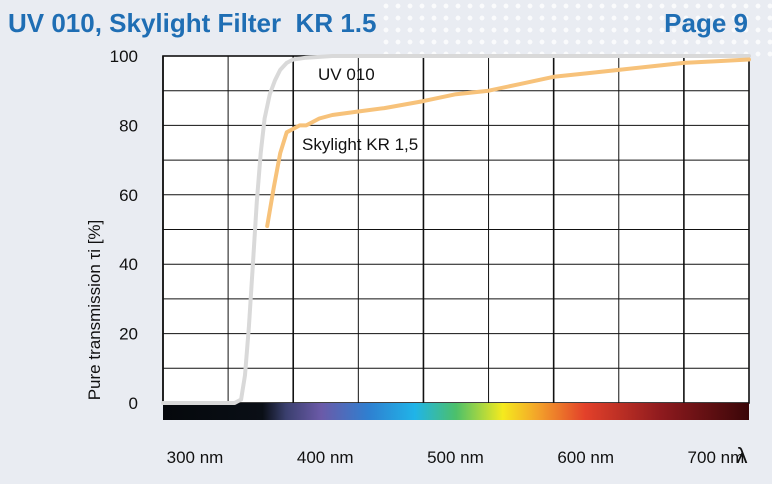 This screenshot has height=484, width=772. Describe the element at coordinates (133, 403) in the screenshot. I see `y-tick-label: 0` at that location.